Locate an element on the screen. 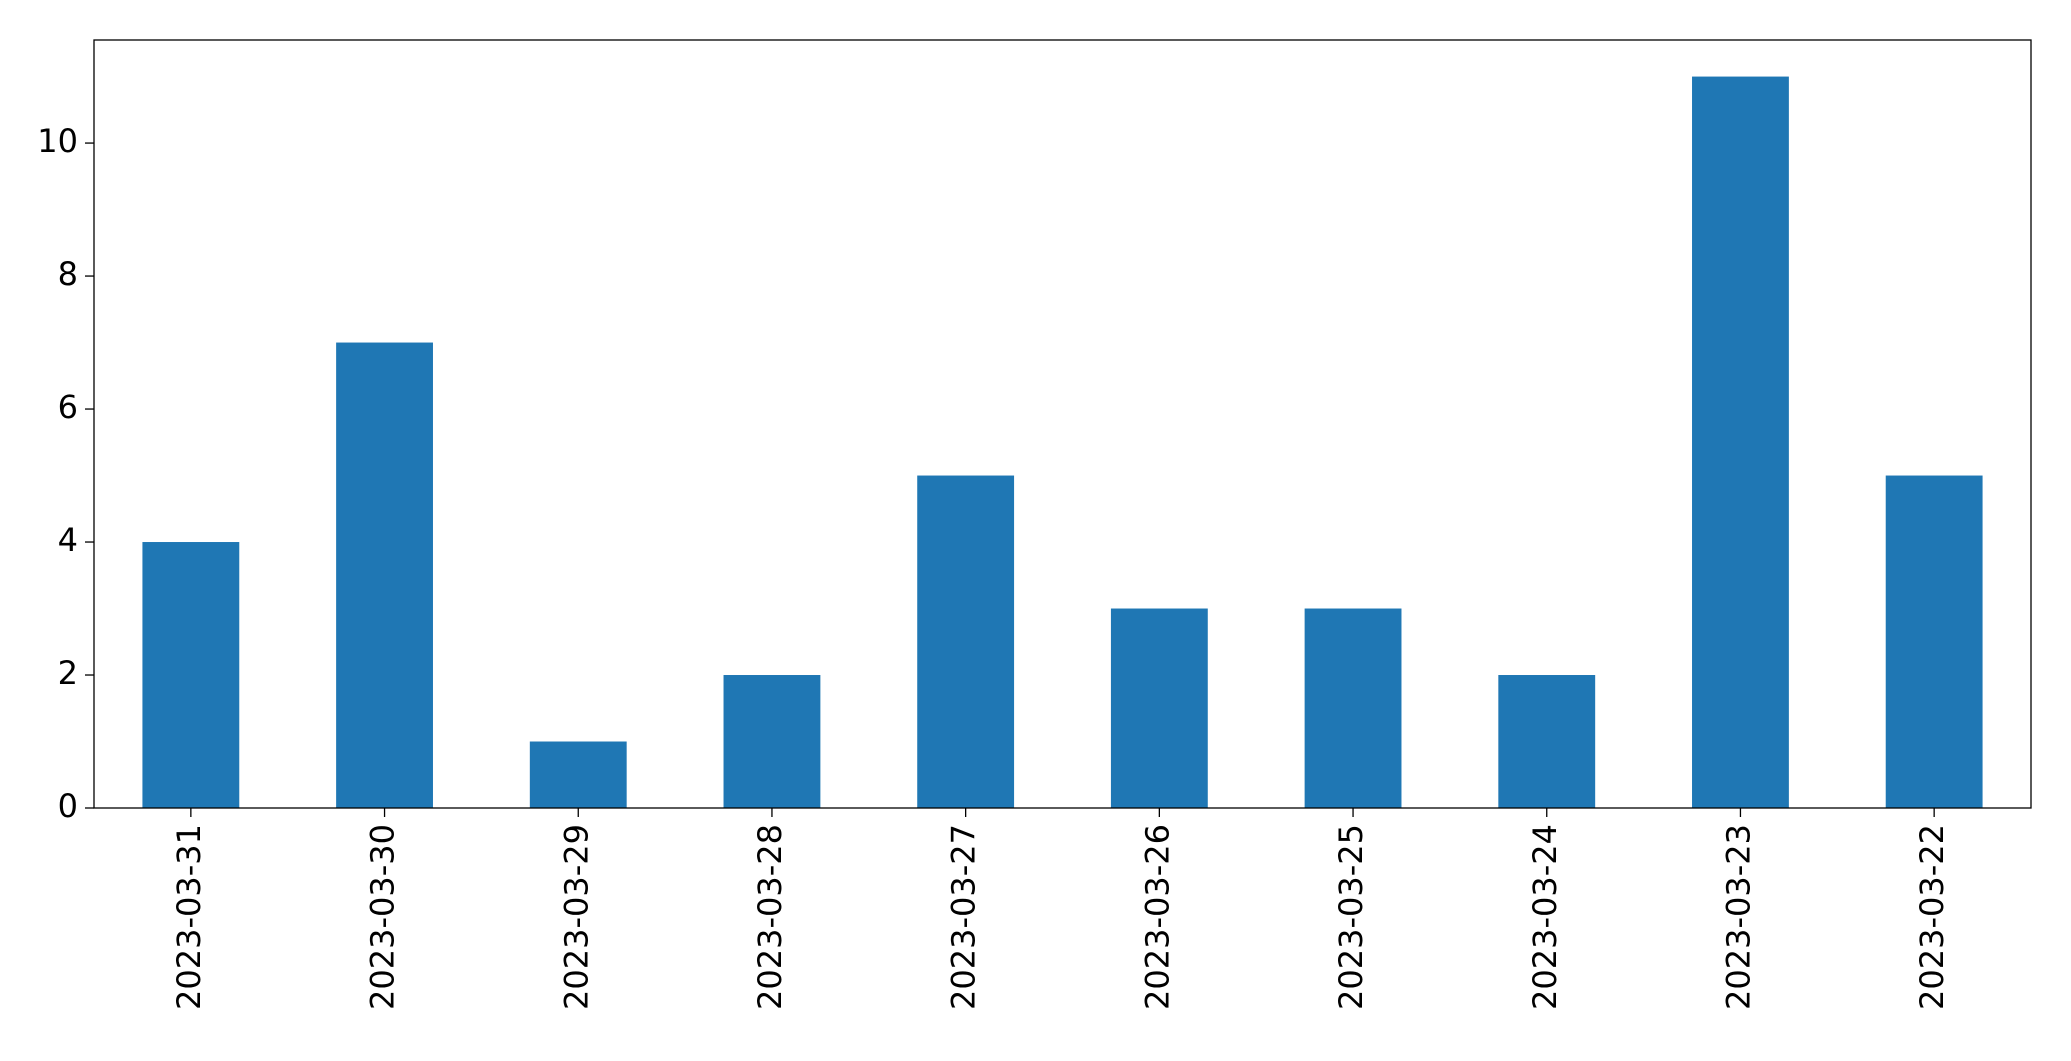  x-tick-label: 2023-03-23 is located at coordinates (1738, 917).